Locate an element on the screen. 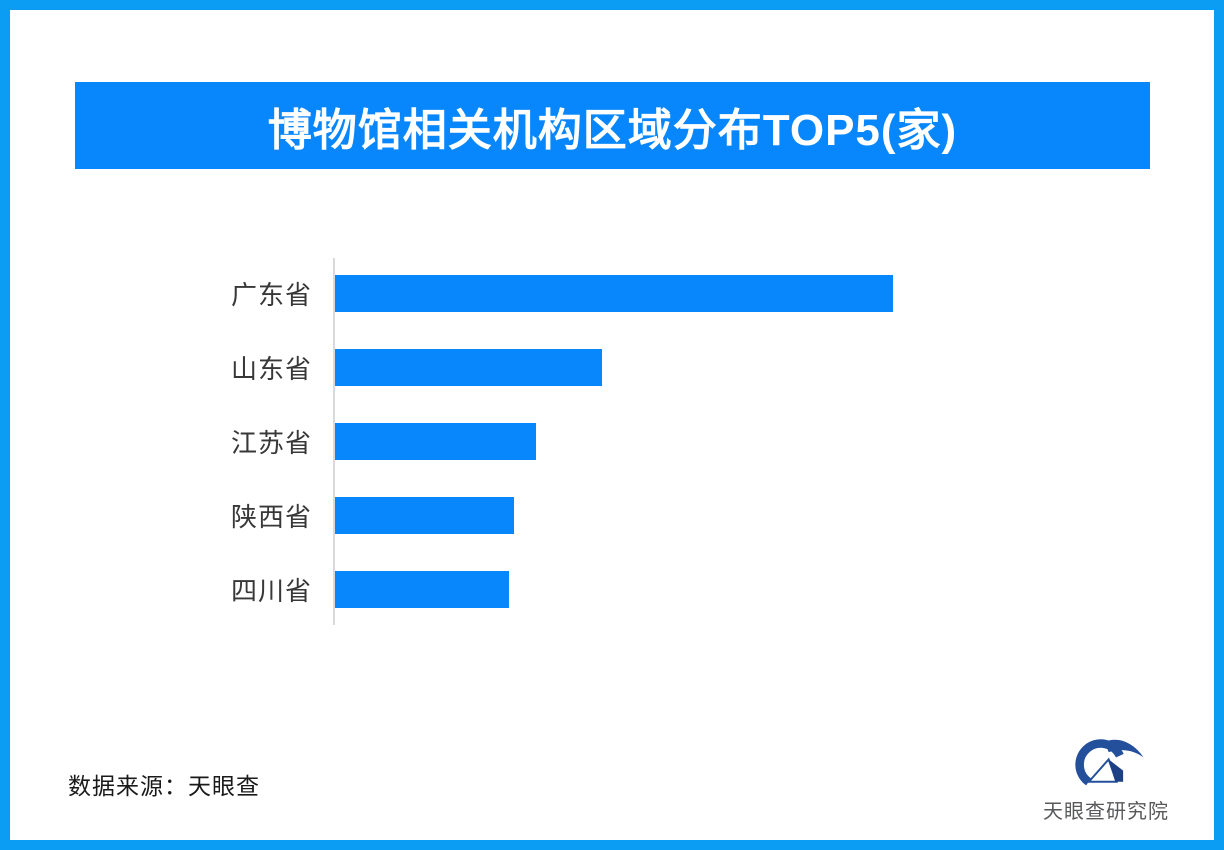 This screenshot has height=850, width=1224. chart-title: 博物馆相关机构区域分布TOP5(家) is located at coordinates (612, 130).